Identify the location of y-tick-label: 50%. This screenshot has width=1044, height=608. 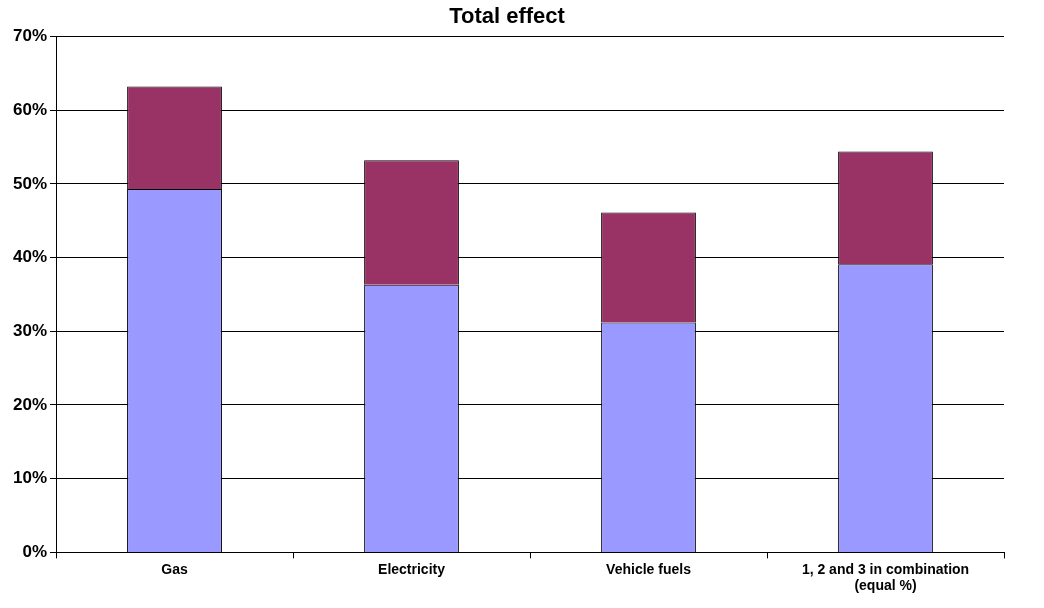
(30, 183).